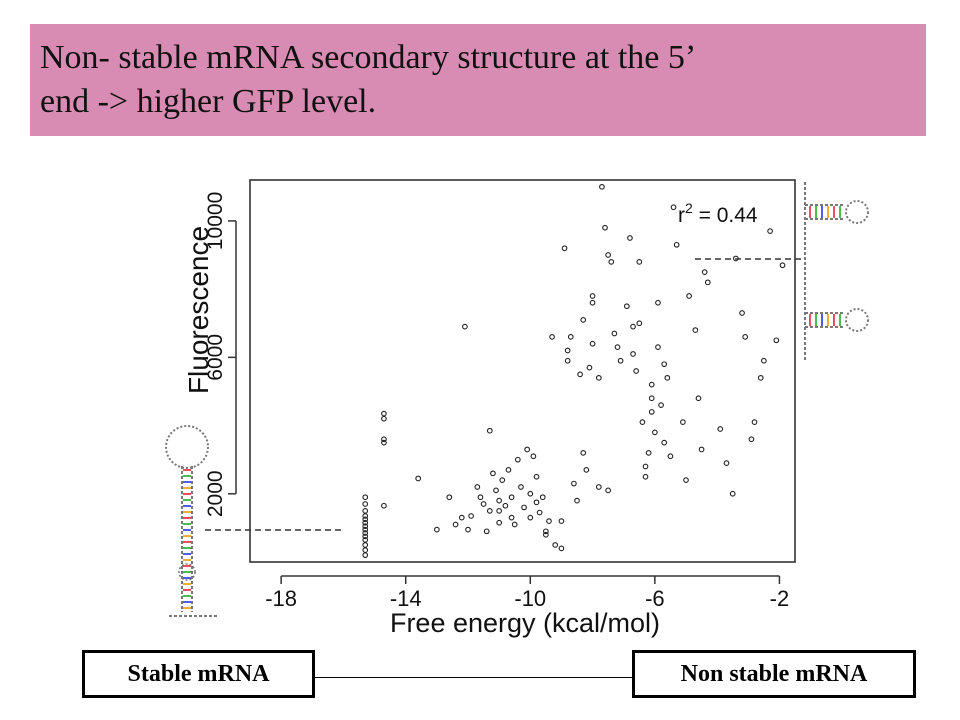 The height and width of the screenshot is (720, 960). What do you see at coordinates (406, 598) in the screenshot?
I see `x-tick-label: -14` at bounding box center [406, 598].